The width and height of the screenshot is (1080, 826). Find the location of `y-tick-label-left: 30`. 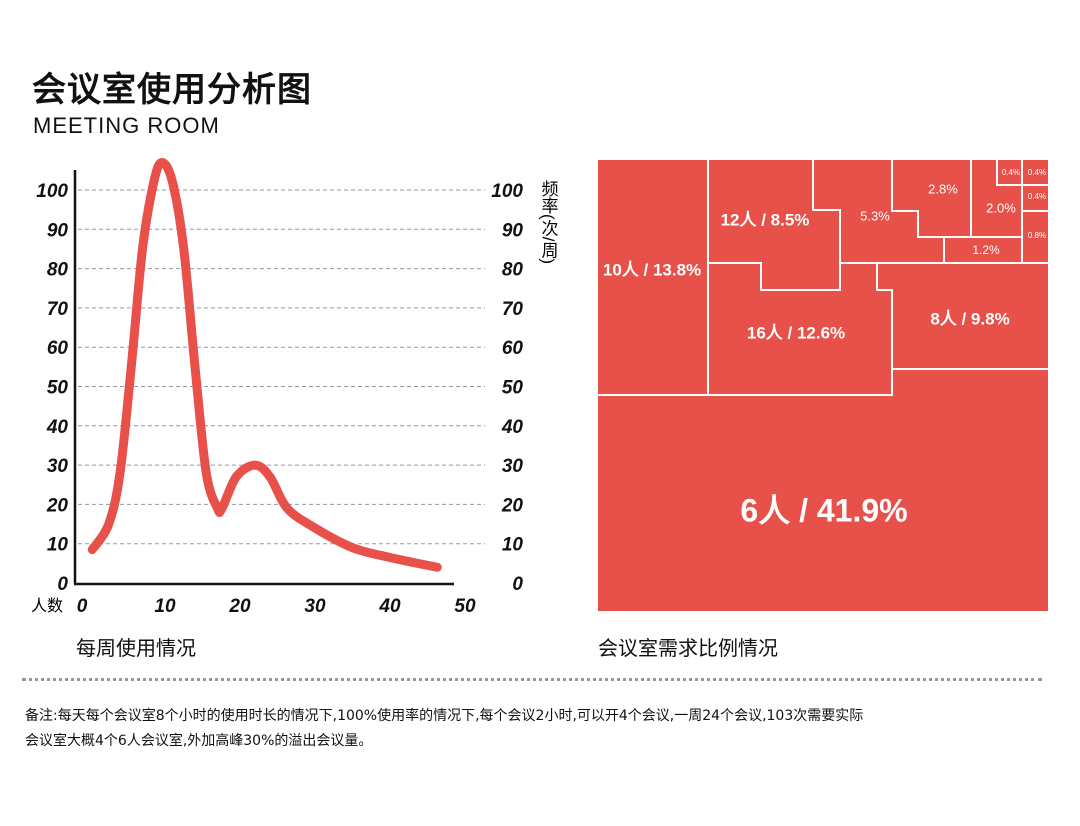

y-tick-label-left: 30 is located at coordinates (58, 466).